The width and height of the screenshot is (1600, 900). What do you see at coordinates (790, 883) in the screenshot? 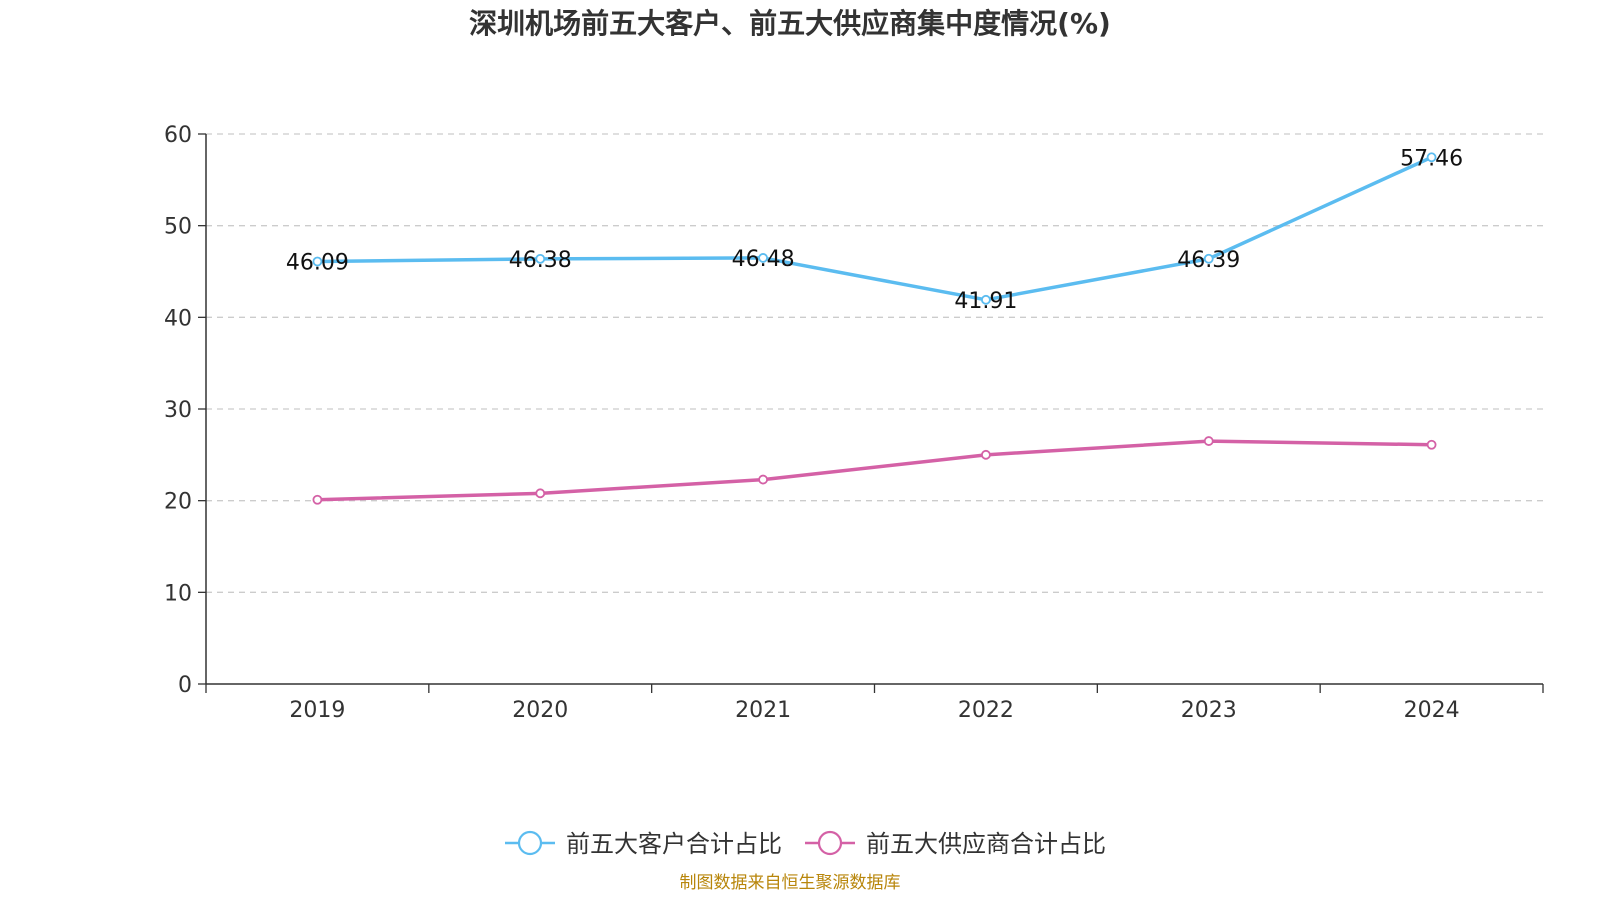
I see `source-note: 制图数据来自恒生聚源数据库` at bounding box center [790, 883].